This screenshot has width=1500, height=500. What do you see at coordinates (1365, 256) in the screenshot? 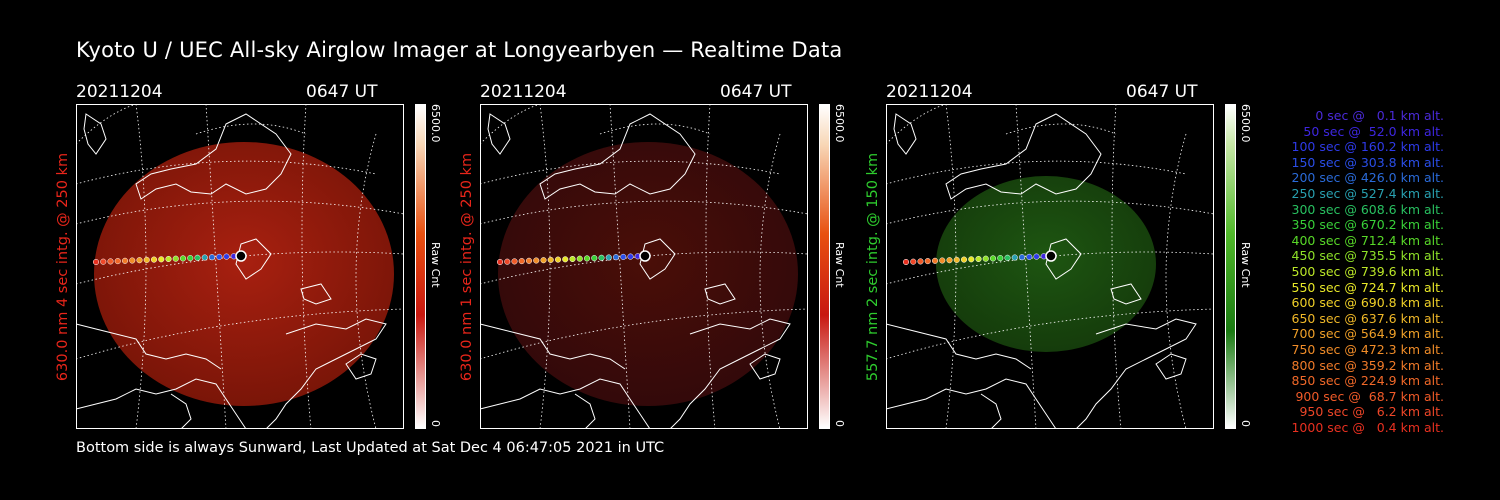
I see `legend-entry: 450 sec @ 735.5 km alt.` at bounding box center [1365, 256].